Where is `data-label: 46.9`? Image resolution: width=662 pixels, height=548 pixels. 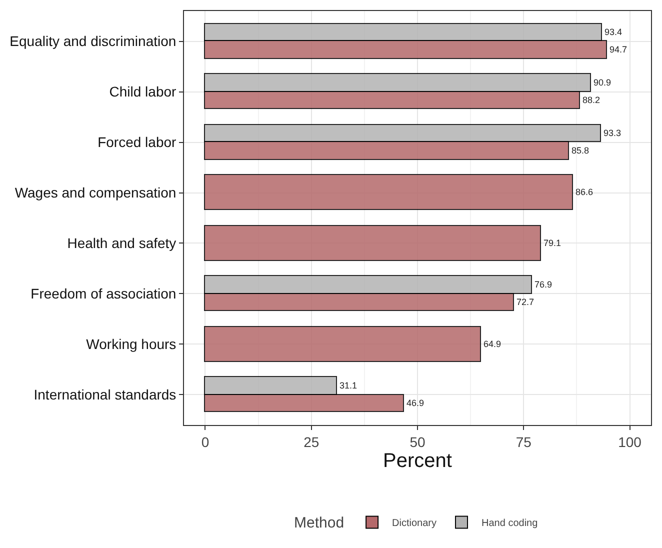 data-label: 46.9 is located at coordinates (415, 403).